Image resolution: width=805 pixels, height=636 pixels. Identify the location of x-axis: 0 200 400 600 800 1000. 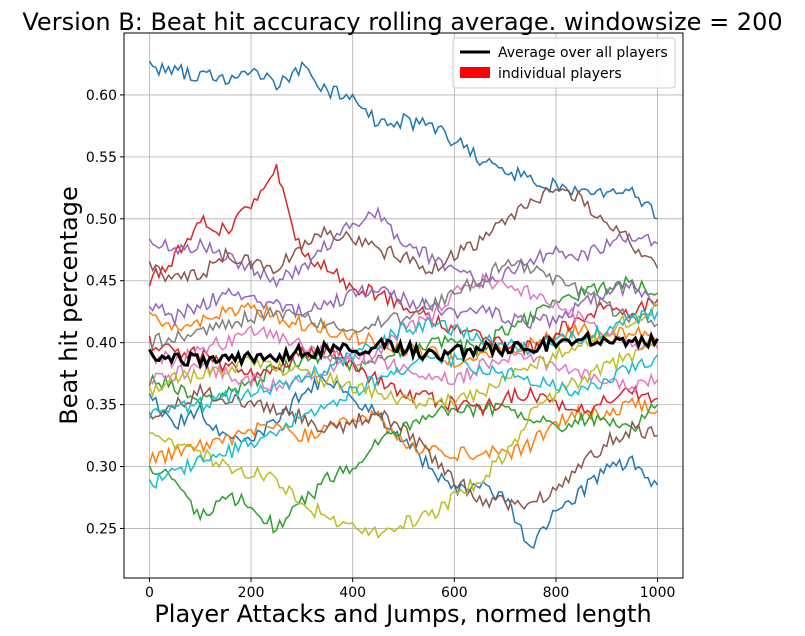
(410, 589).